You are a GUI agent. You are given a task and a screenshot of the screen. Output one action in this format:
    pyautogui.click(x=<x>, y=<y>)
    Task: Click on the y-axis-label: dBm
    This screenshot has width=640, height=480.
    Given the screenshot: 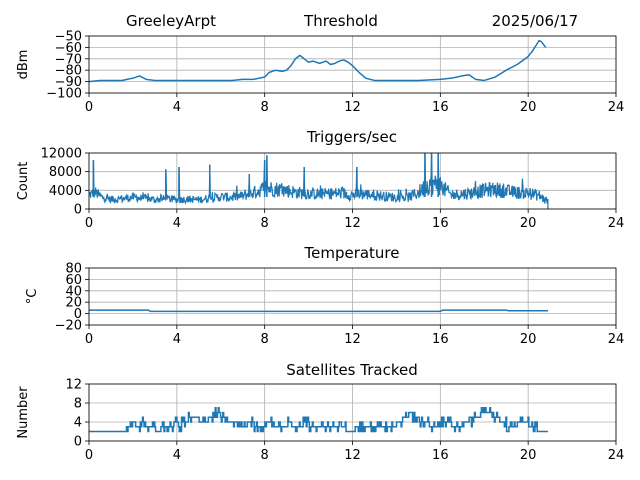 What is the action you would take?
    pyautogui.click(x=23, y=65)
    